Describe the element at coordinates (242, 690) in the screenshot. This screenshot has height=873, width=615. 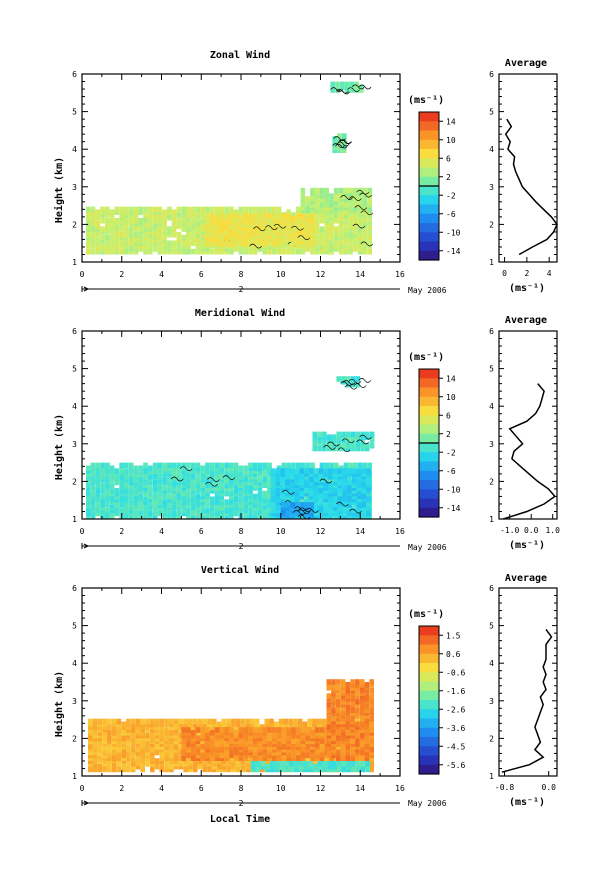
I see `vertical-x-ticks: 0 2 4 6 8 10 12 14 16` at that location.